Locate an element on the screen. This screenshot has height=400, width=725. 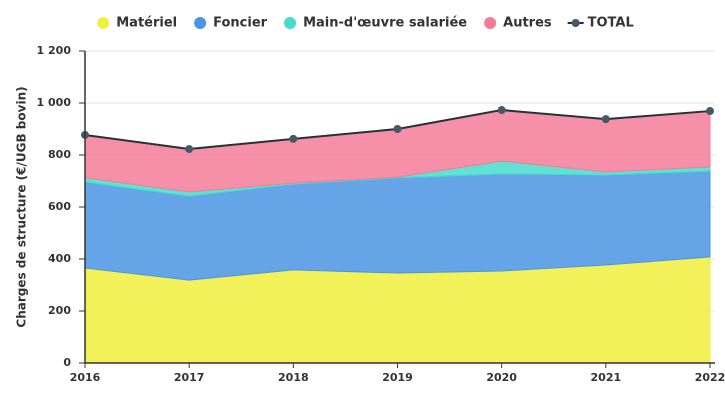
legend-item: Autres is located at coordinates (518, 23).